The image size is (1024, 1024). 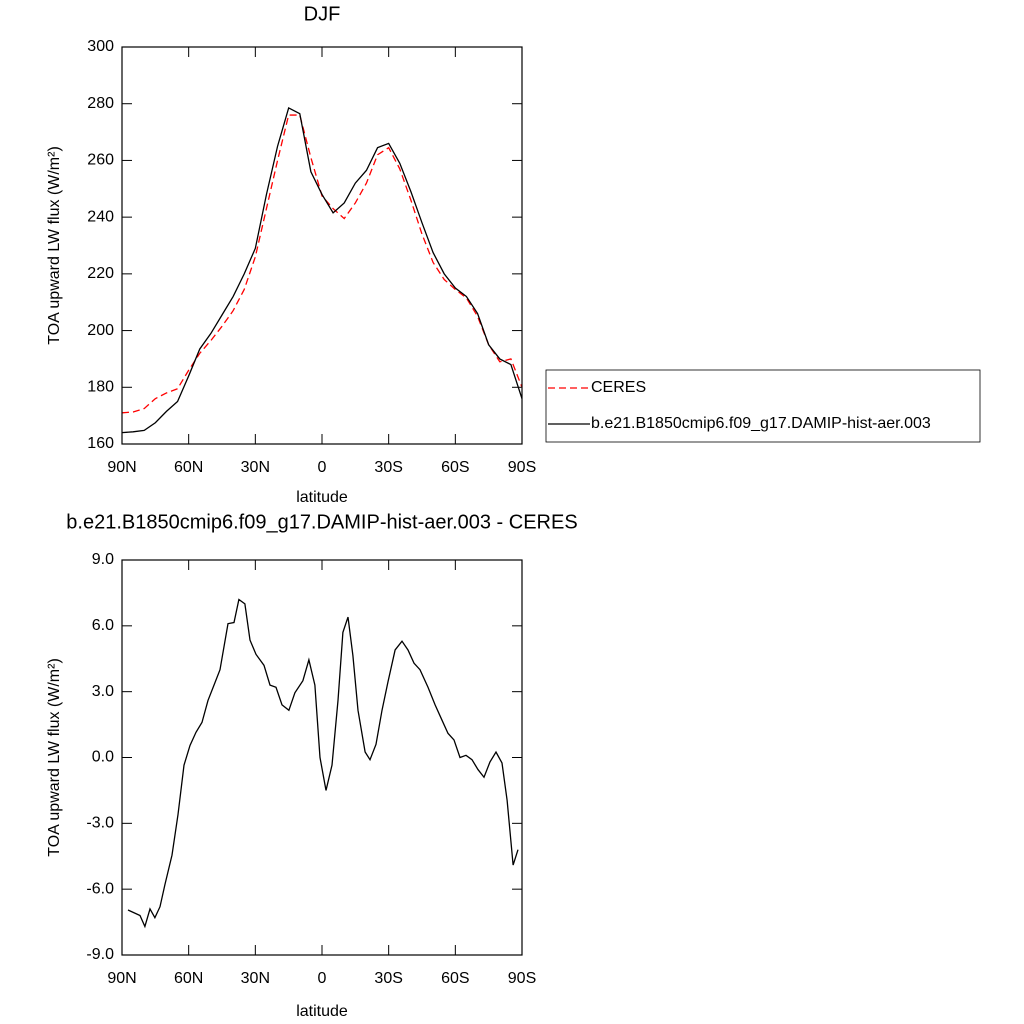 I want to click on chart-title: DJF, so click(x=322, y=14).